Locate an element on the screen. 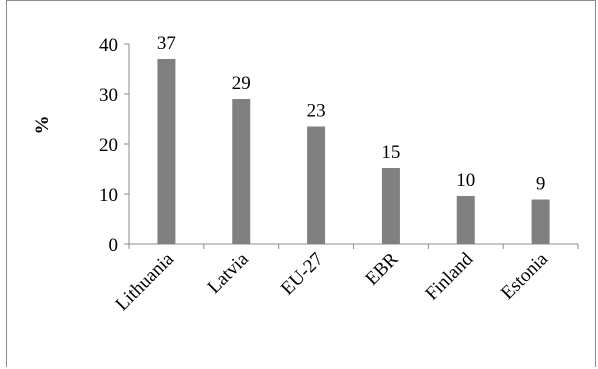 The width and height of the screenshot is (598, 369). y-tick-label: 30 is located at coordinates (108, 95).